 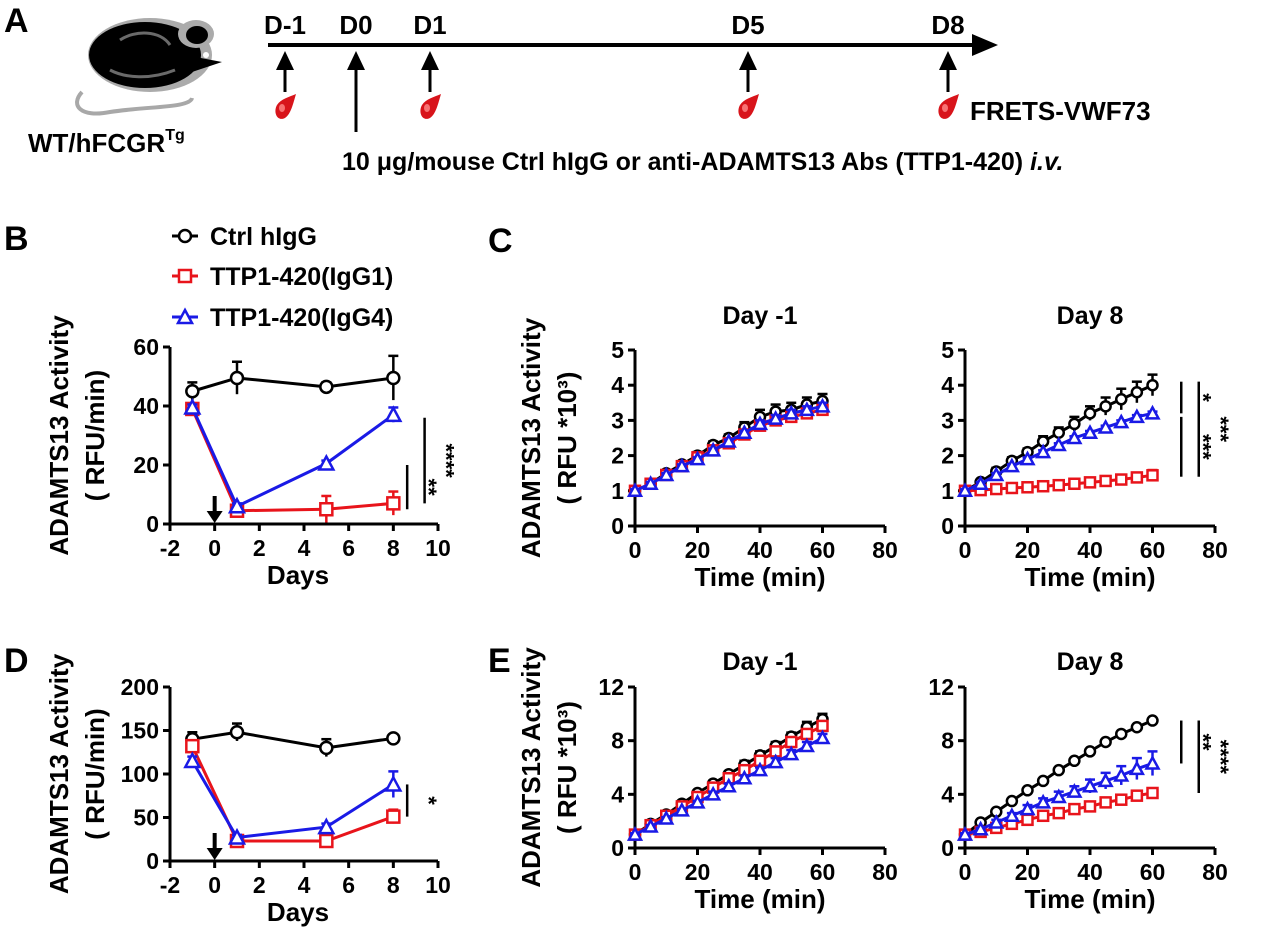 I want to click on y-tick-label: 40, so click(x=146, y=406).